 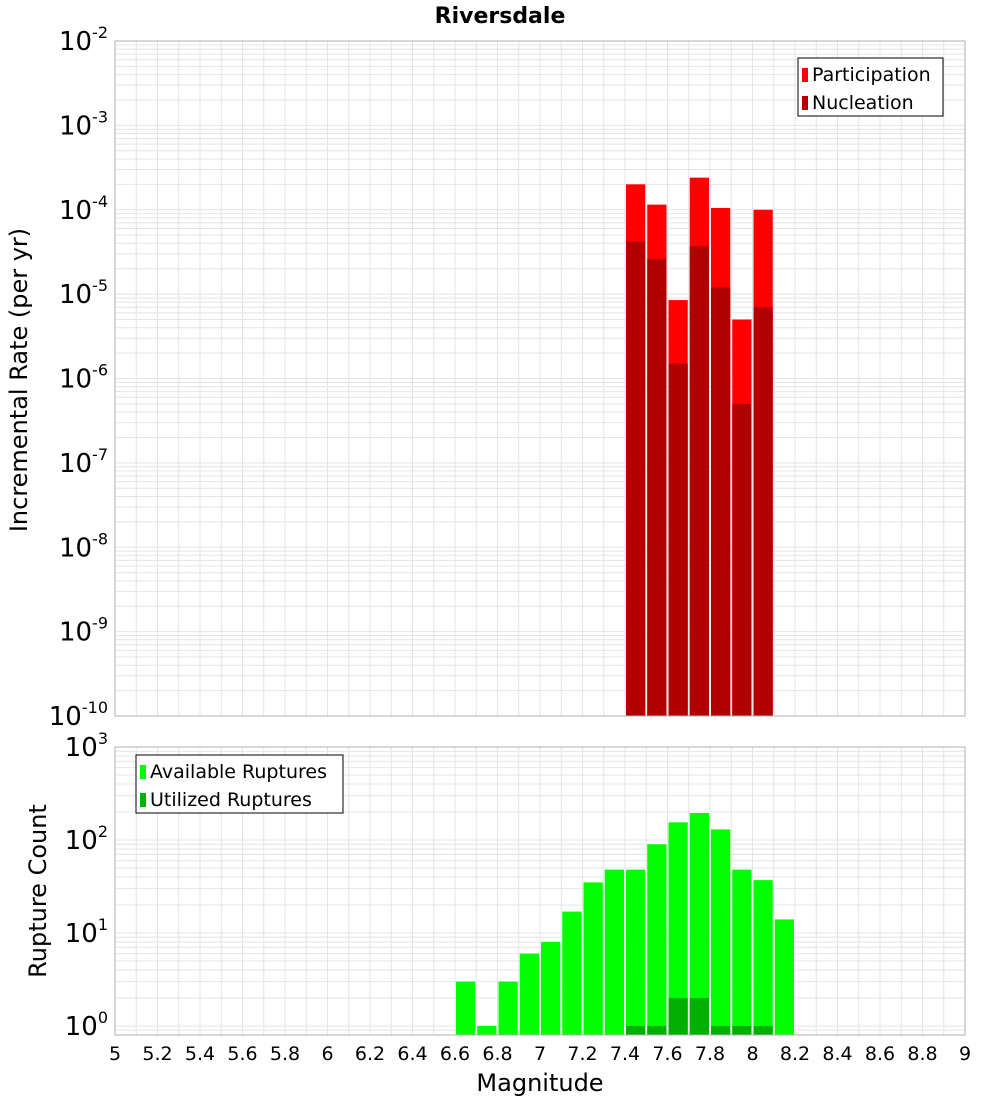 I want to click on x-tick-label: 7, so click(x=540, y=1054).